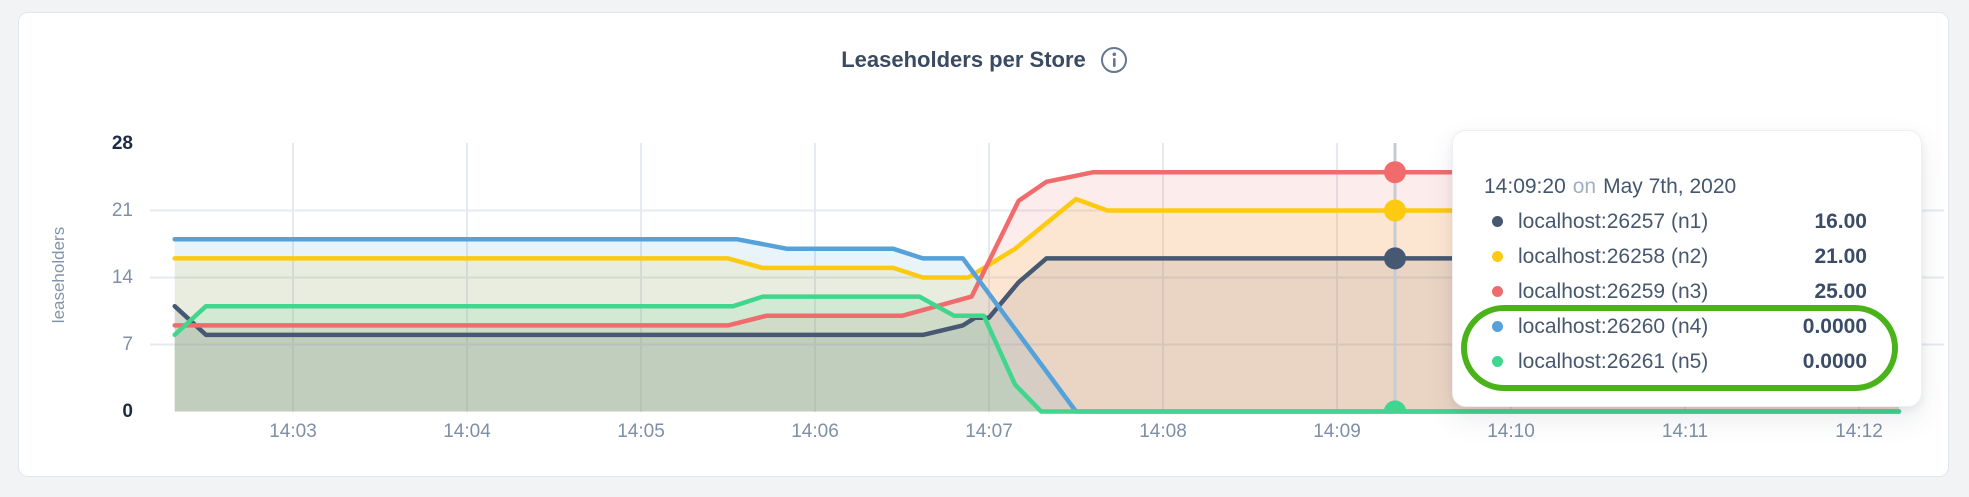  What do you see at coordinates (815, 431) in the screenshot?
I see `x-tick-label: 14:06` at bounding box center [815, 431].